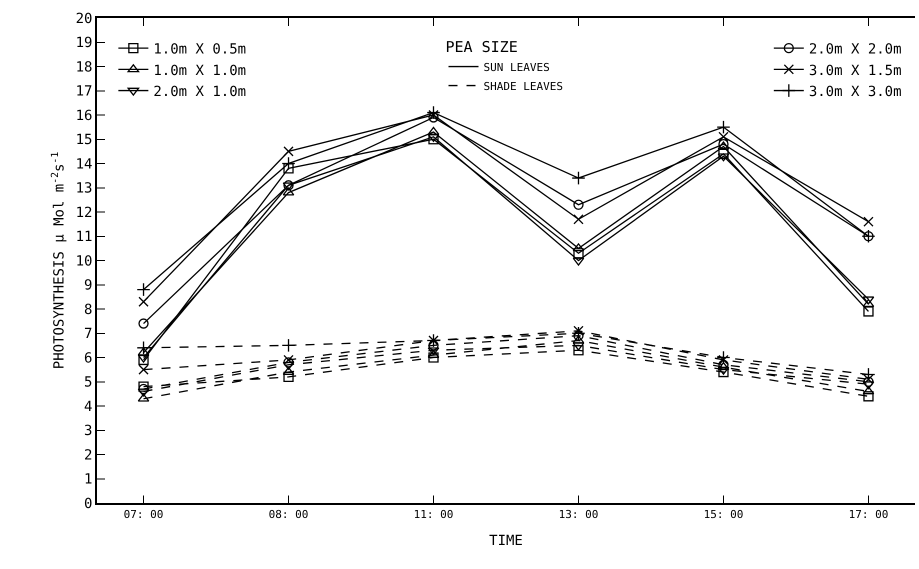 Image resolution: width=919 pixels, height=569 pixels. I want to click on legend-label: 1.0m X 1.0m, so click(199, 70).